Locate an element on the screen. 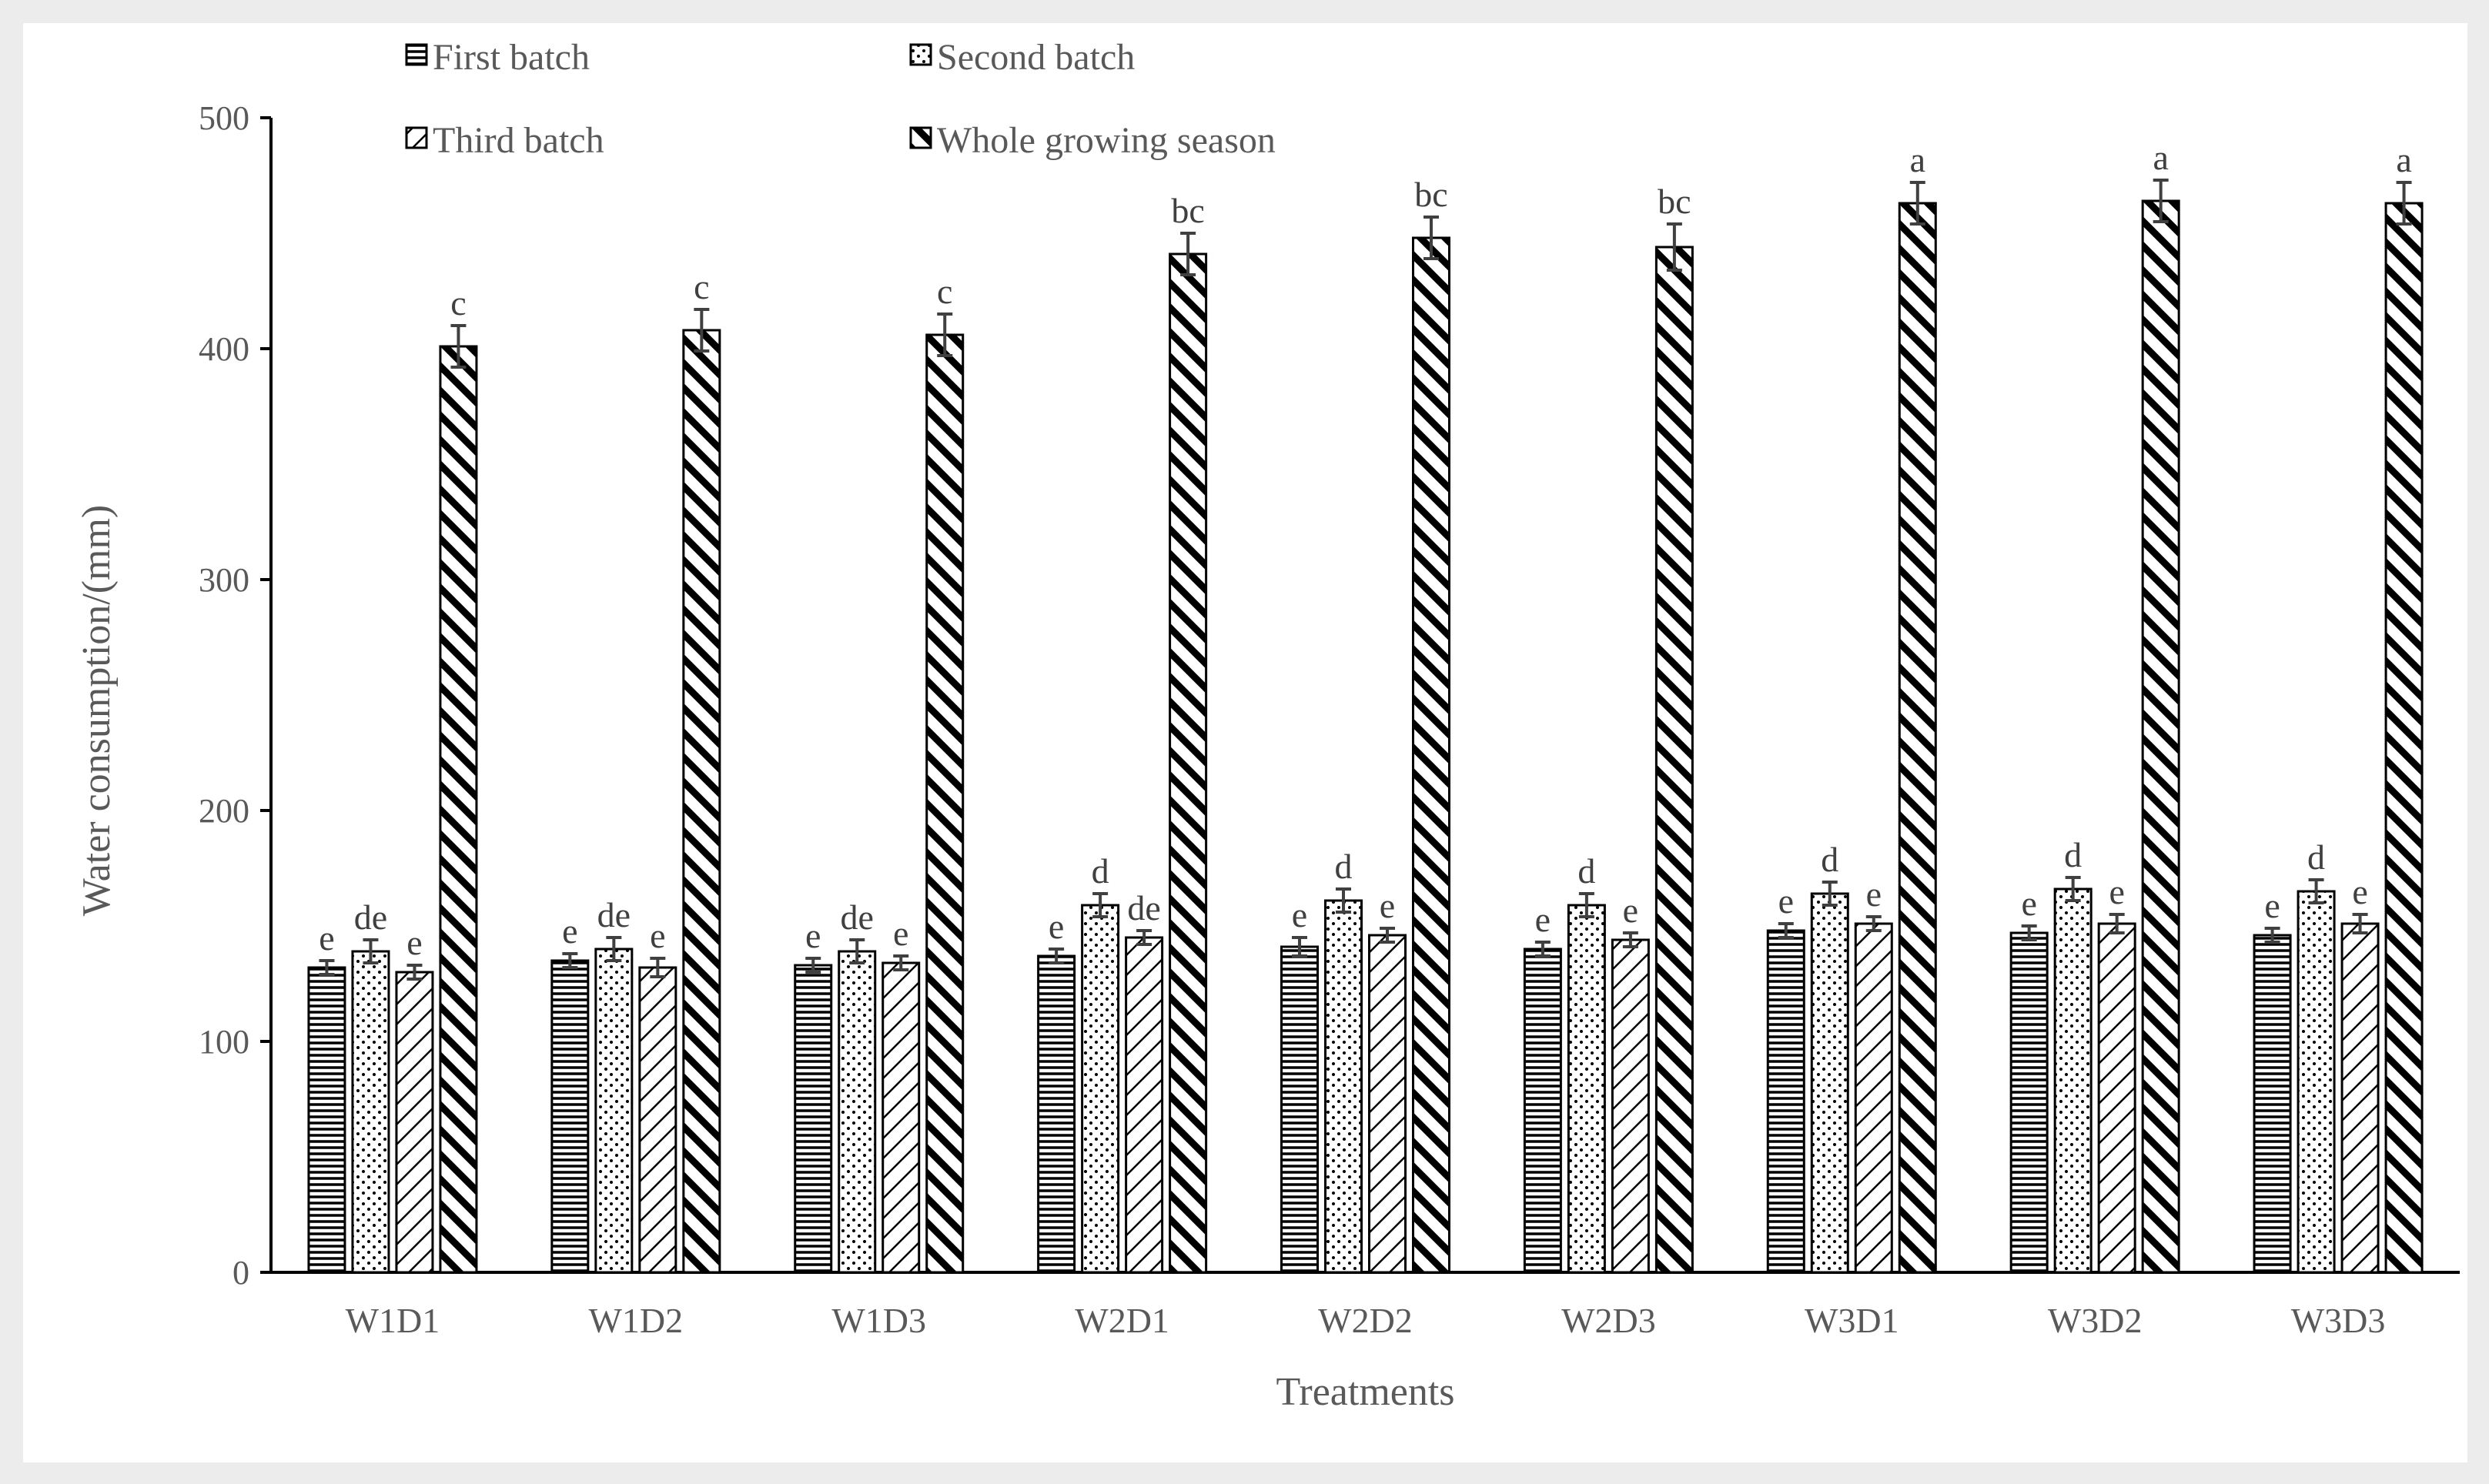  legend-swatch-dots is located at coordinates (920, 55).